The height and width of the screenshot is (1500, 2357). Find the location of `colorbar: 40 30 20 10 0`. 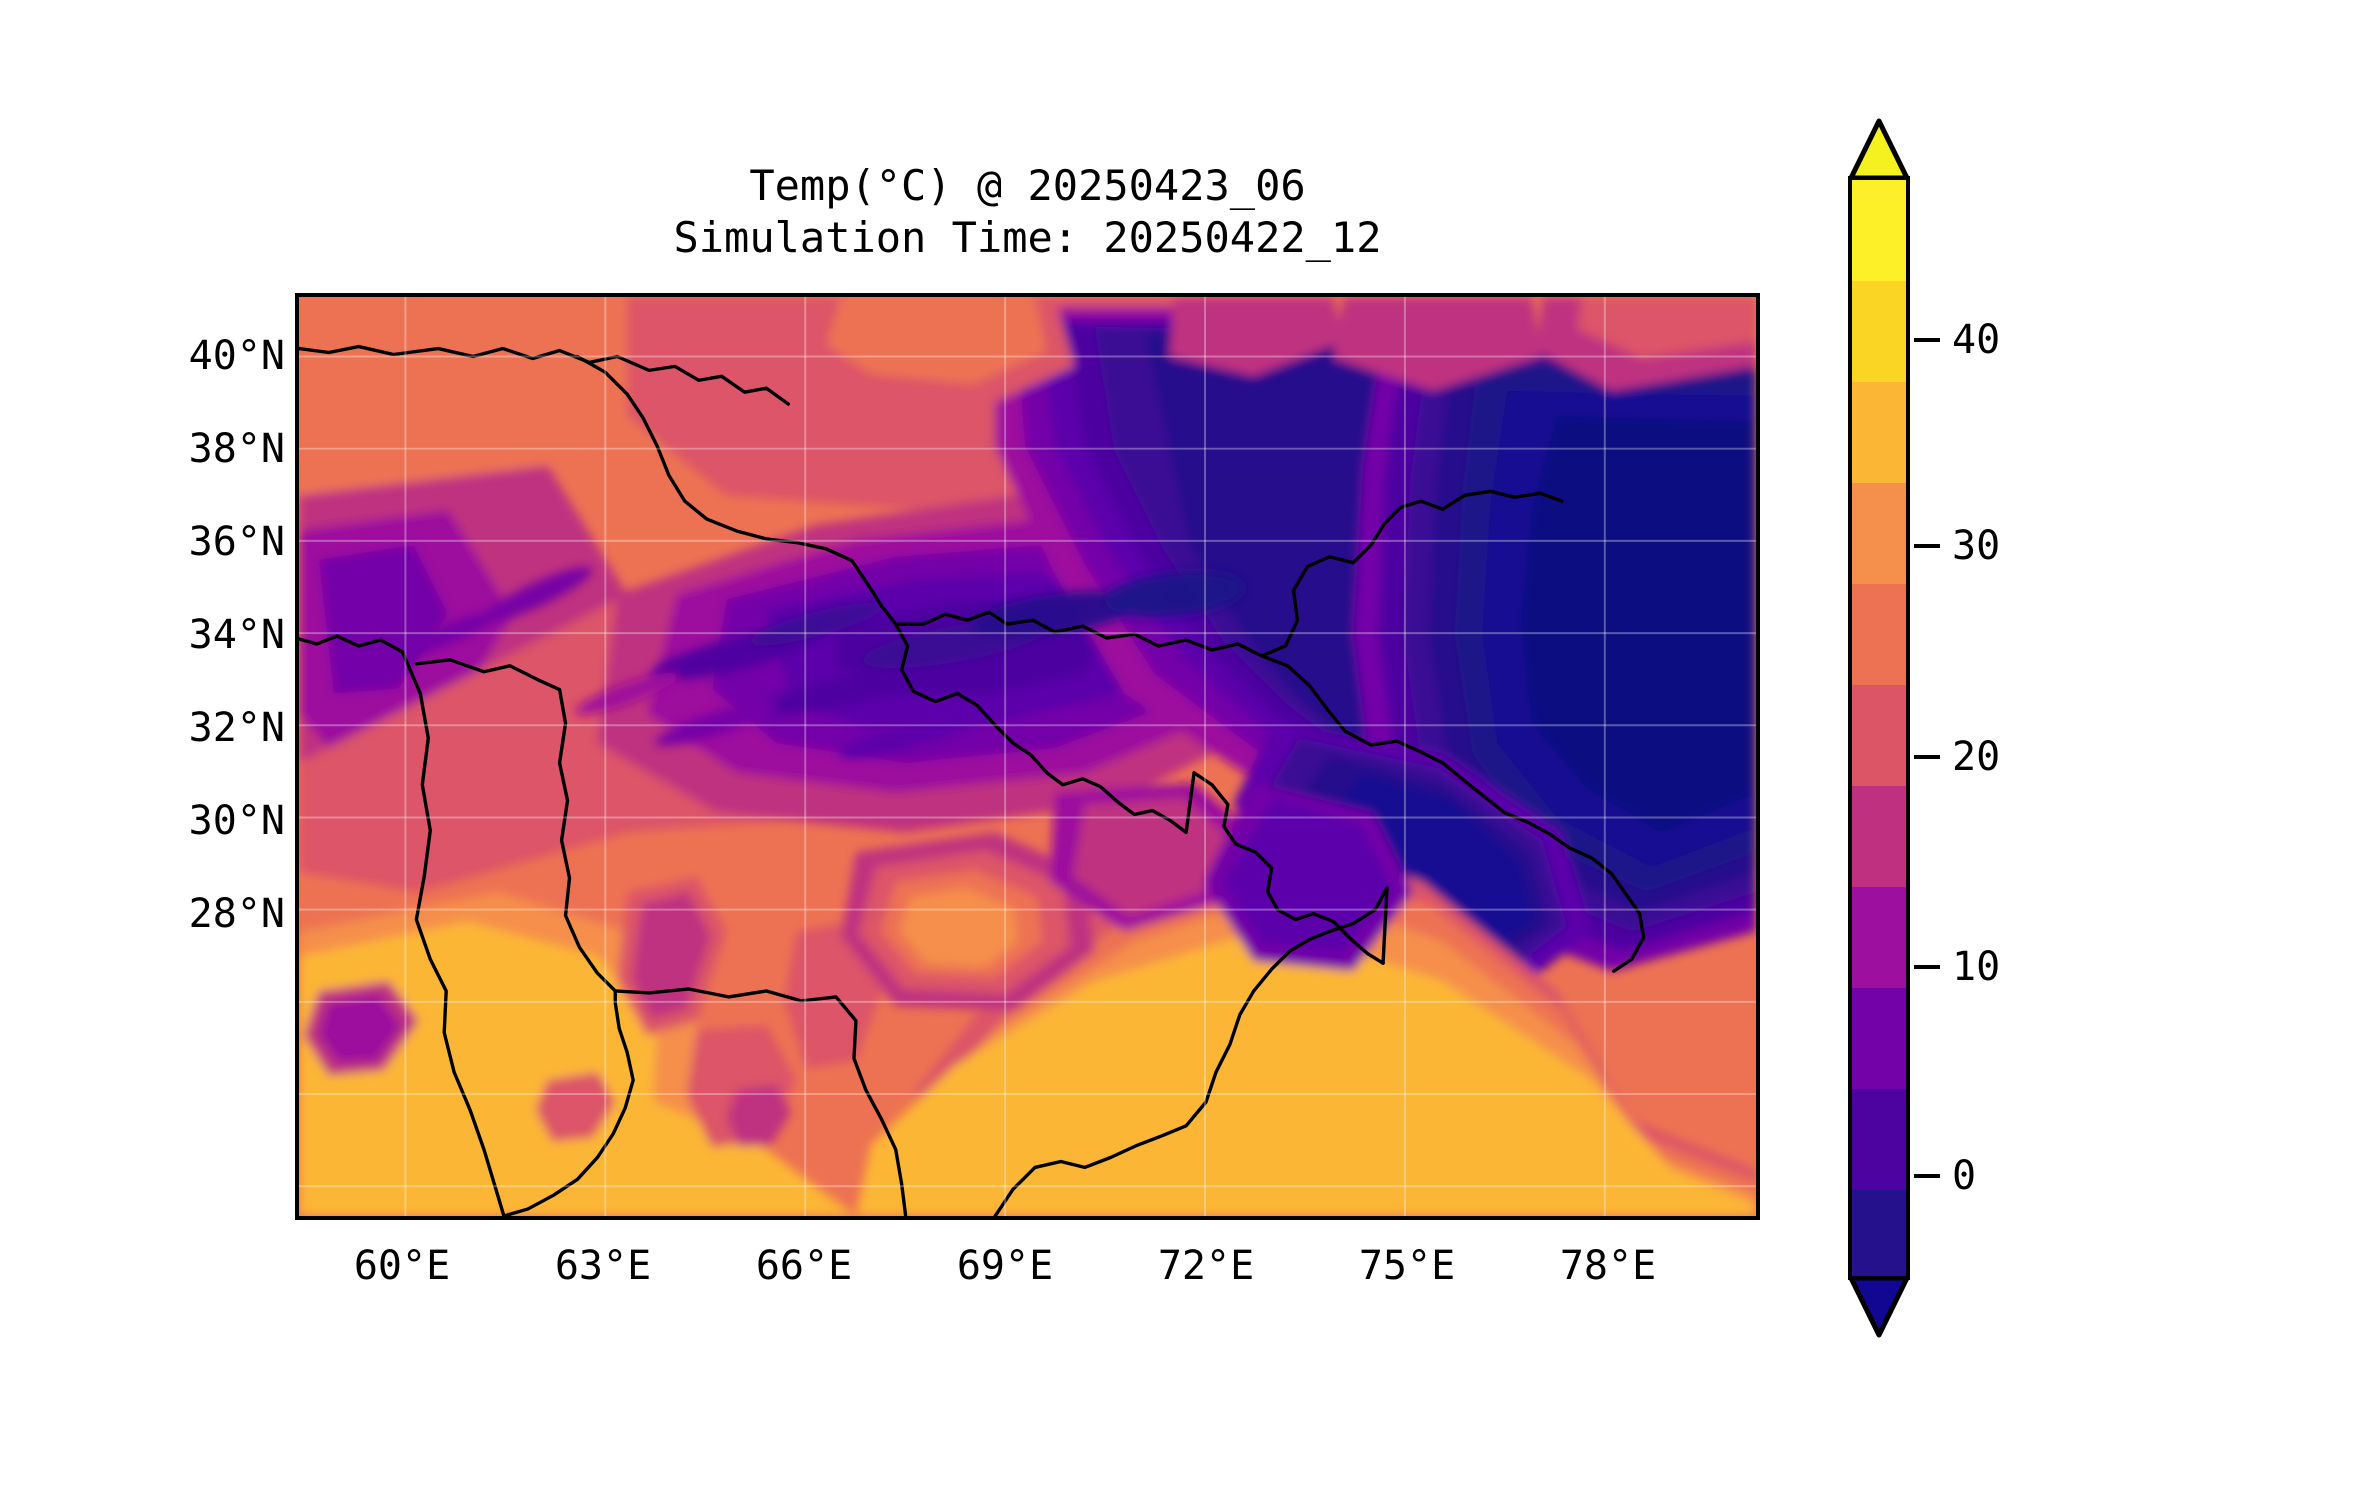

colorbar: 40 30 20 10 0 is located at coordinates (1924, 728).